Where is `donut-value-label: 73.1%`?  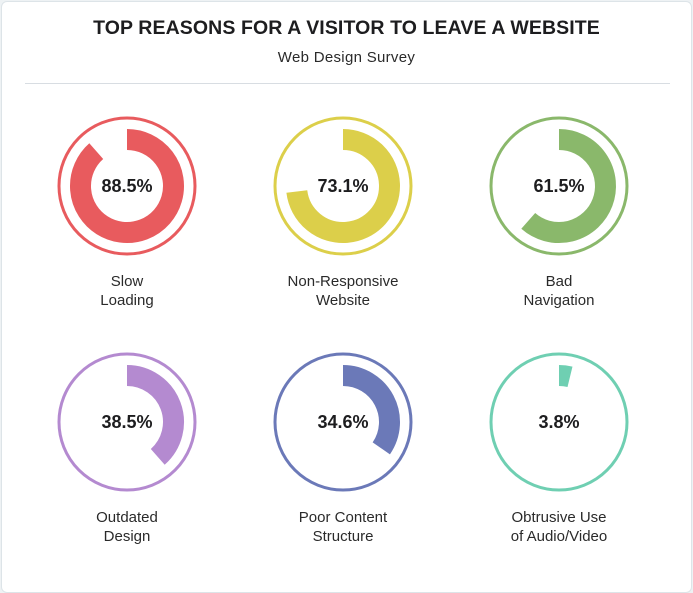
donut-value-label: 73.1% is located at coordinates (342, 186).